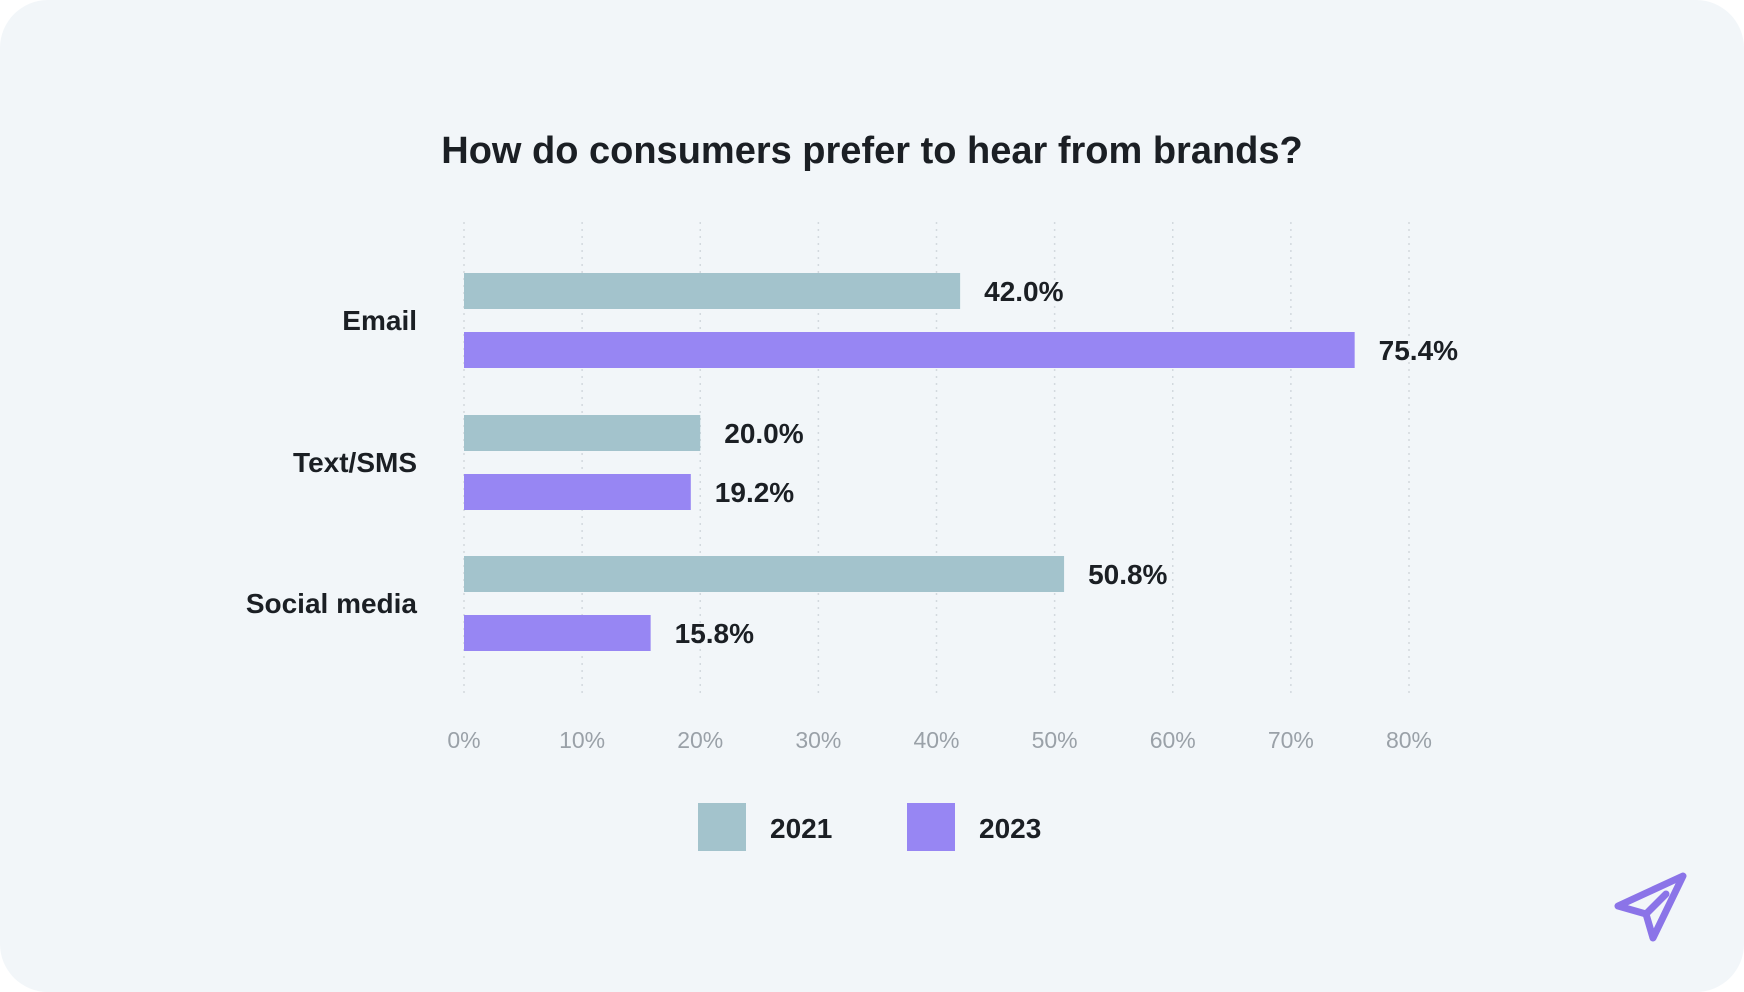 This screenshot has width=1744, height=992. I want to click on x-tick-label: 50%, so click(1055, 740).